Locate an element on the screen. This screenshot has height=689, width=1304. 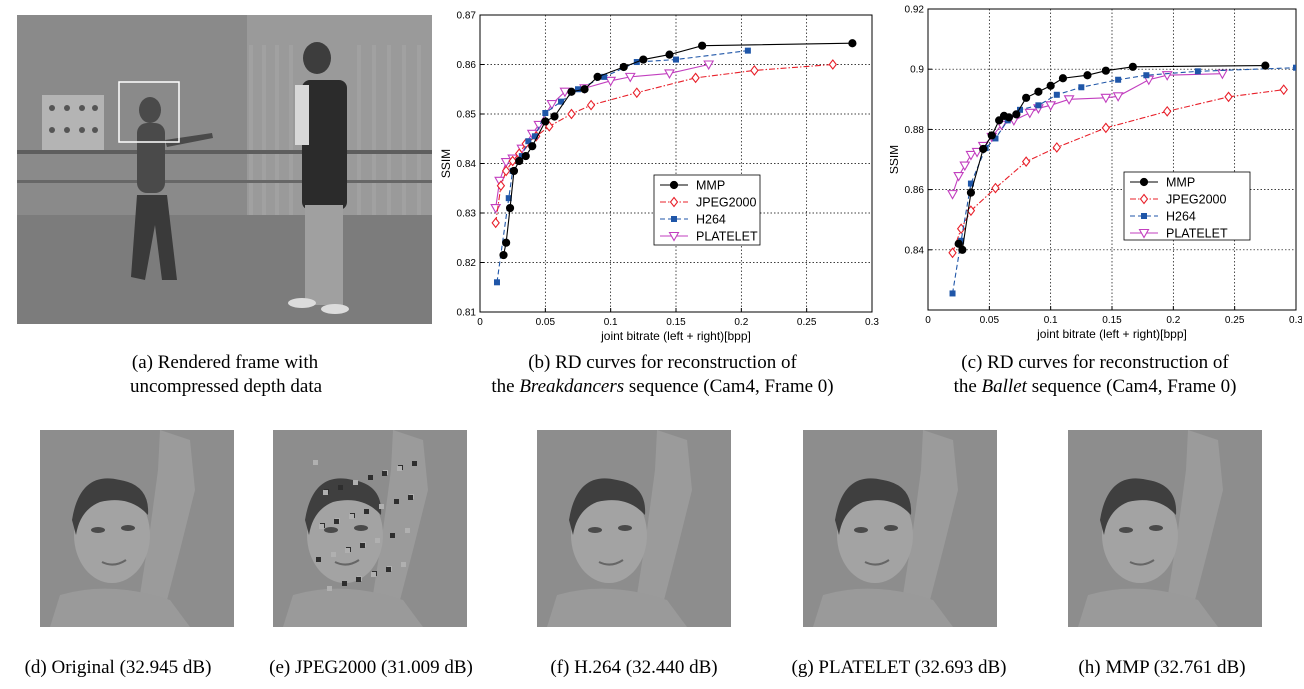
y-tick-label: 0.88 is located at coordinates (915, 130).